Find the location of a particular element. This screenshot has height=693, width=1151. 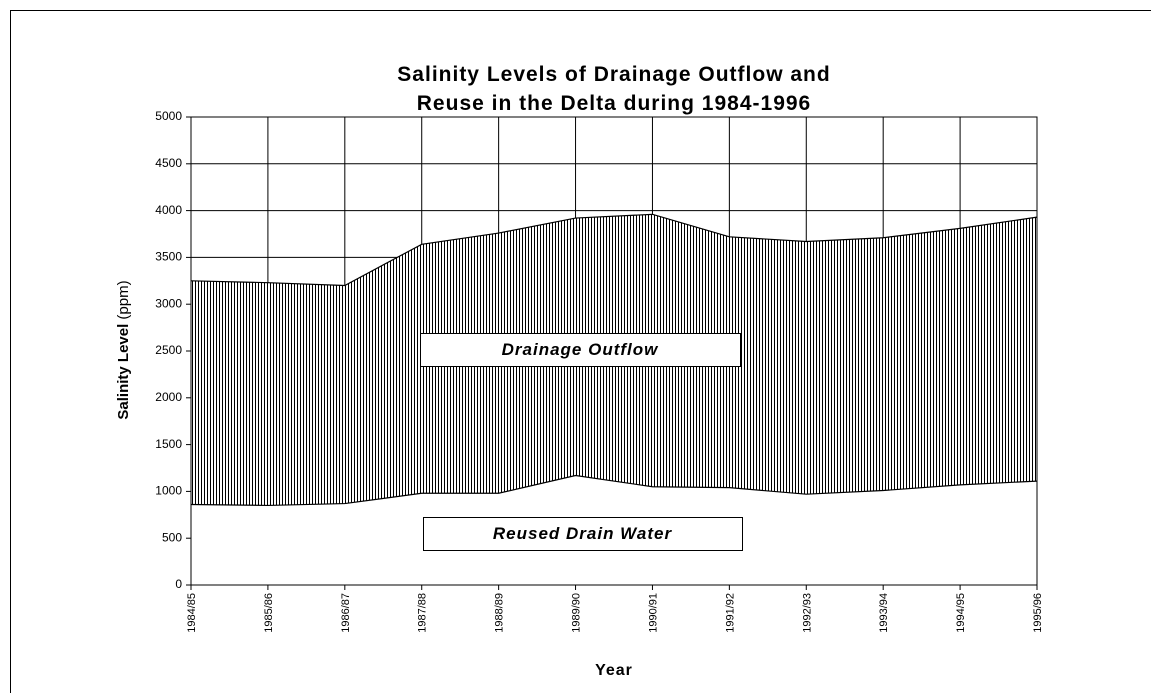

series-label: Drainage Outflow is located at coordinates (581, 349).